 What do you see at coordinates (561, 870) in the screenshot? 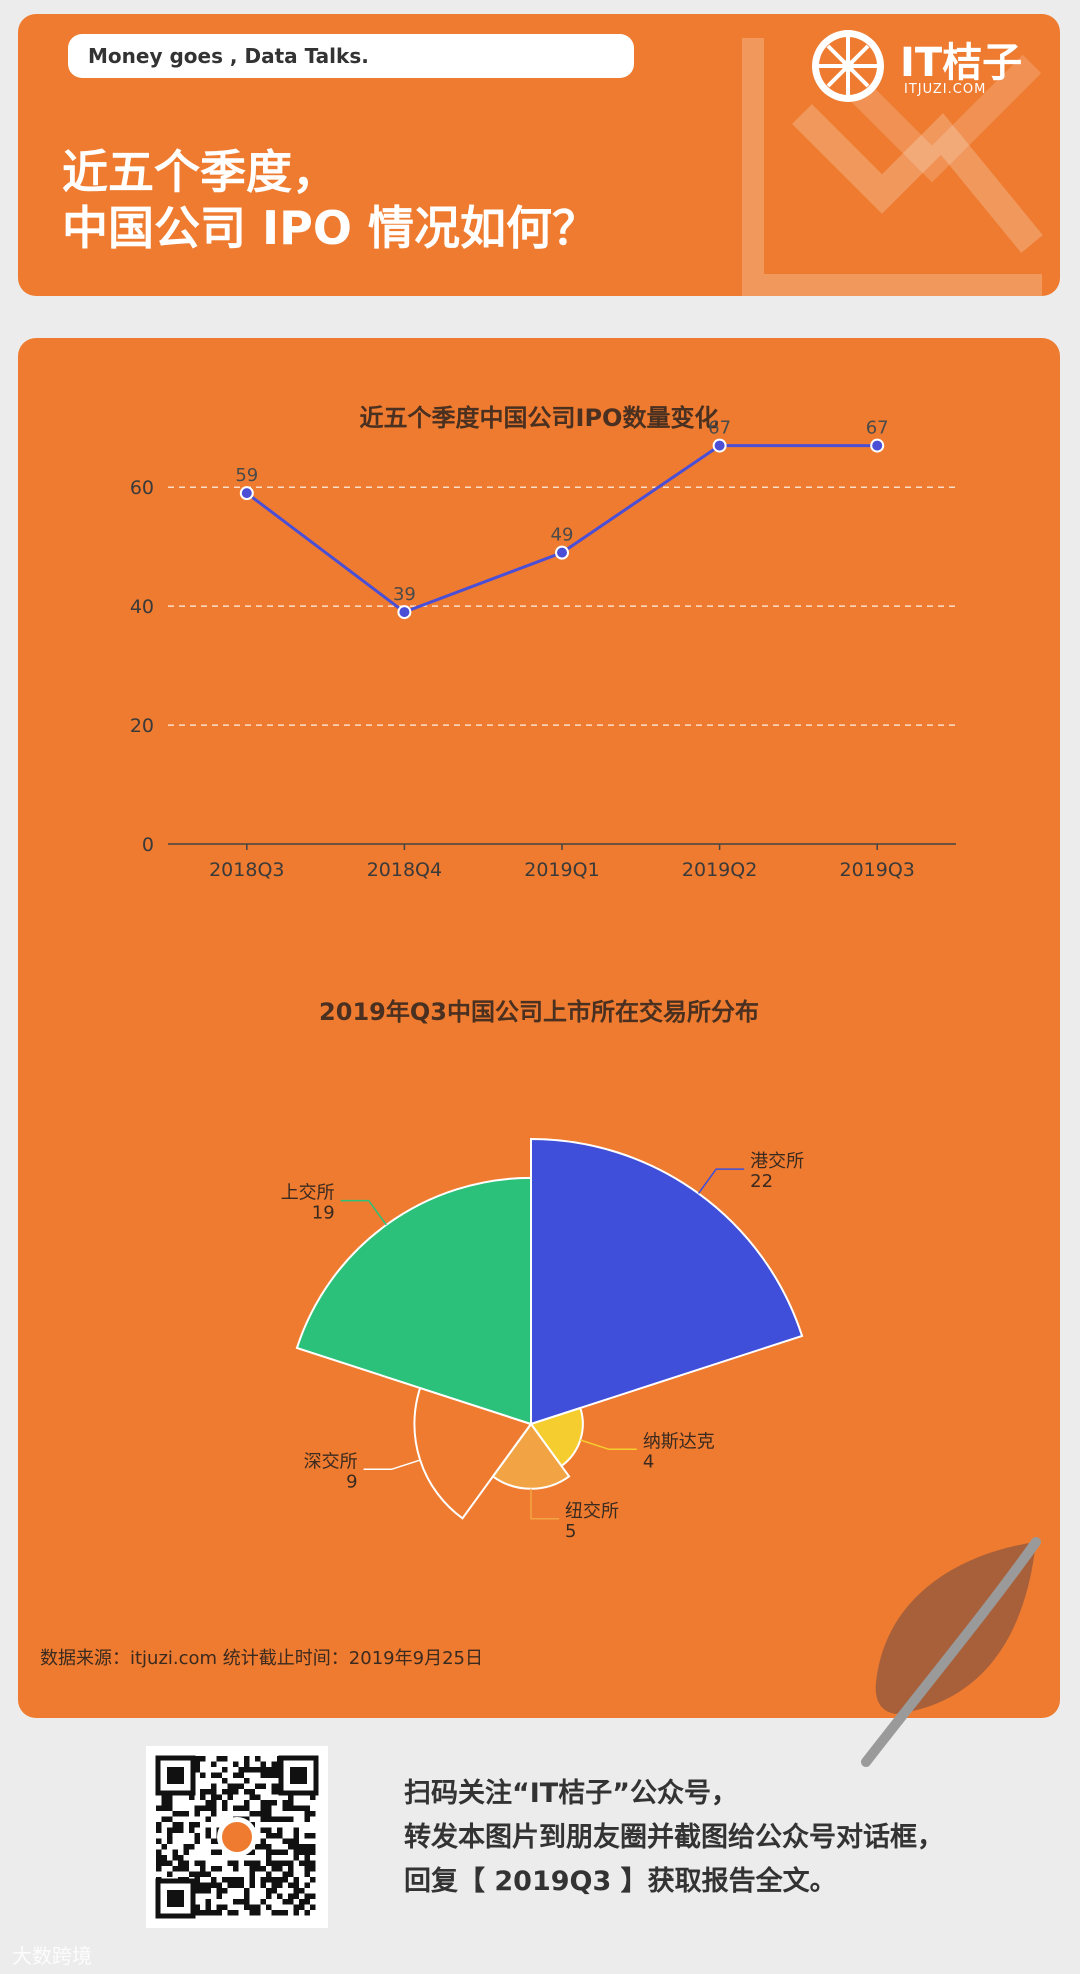
I see `x-tick-label: 2019Q1` at bounding box center [561, 870].